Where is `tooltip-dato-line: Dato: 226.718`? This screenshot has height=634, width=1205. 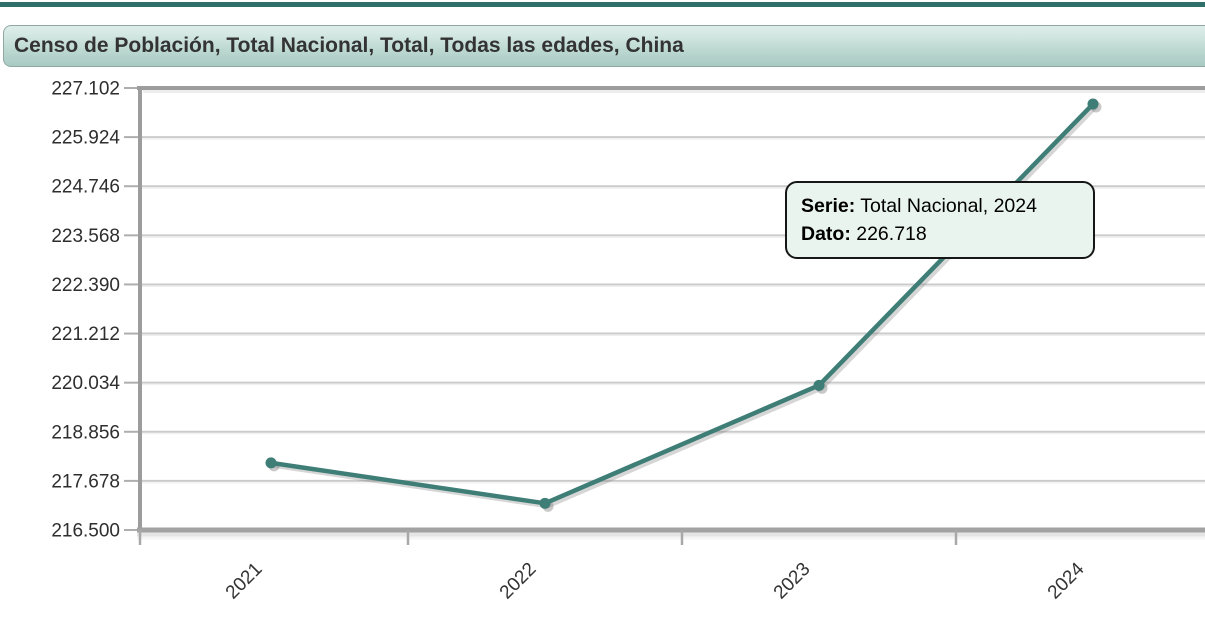 tooltip-dato-line: Dato: 226.718 is located at coordinates (940, 234).